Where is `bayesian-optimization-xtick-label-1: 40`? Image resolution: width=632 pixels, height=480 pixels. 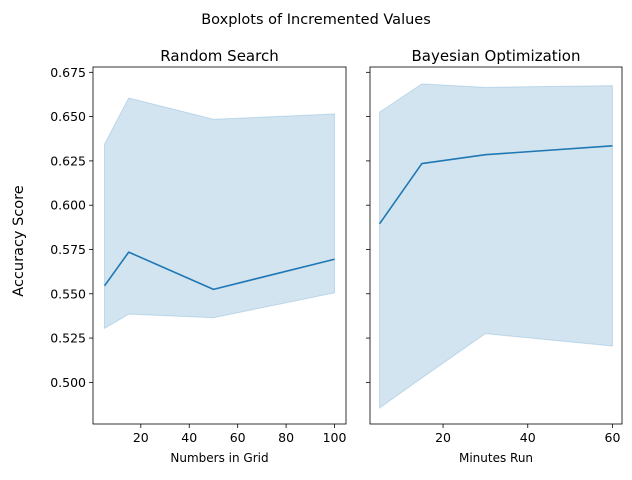
bayesian-optimization-xtick-label-1: 40 is located at coordinates (528, 437).